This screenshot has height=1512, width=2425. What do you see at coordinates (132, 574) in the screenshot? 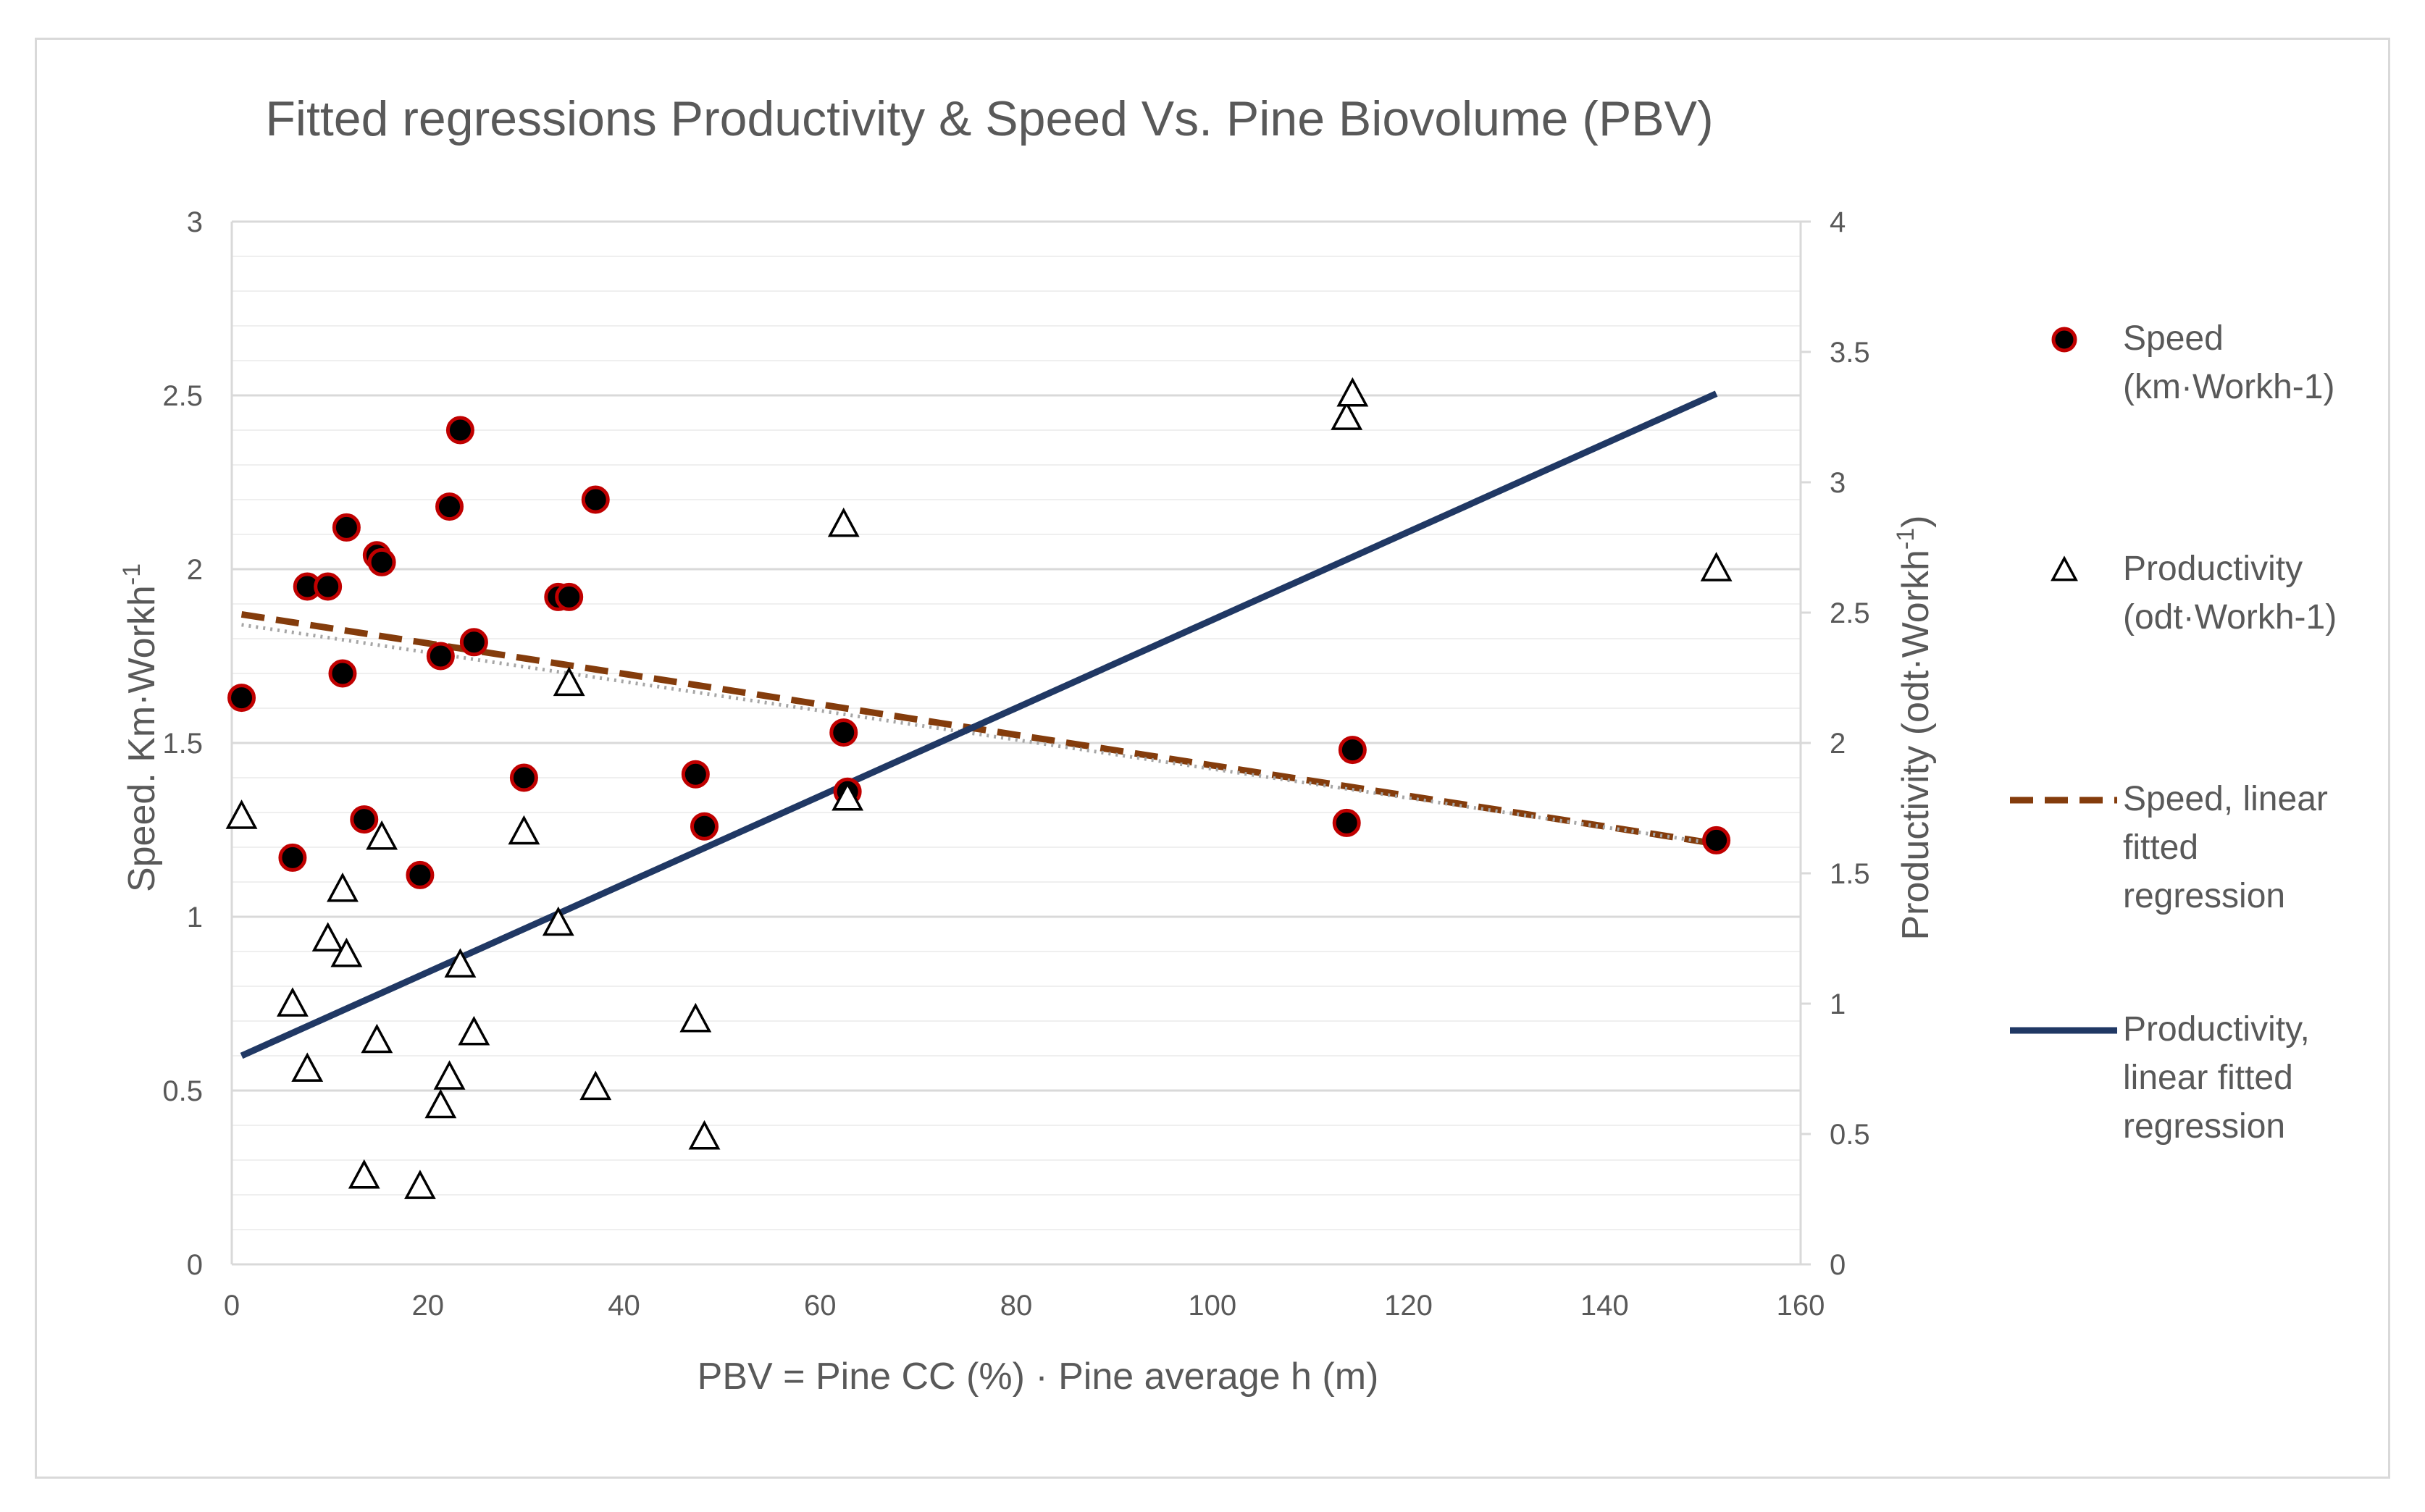
I see `y-axis-label-left-sup: -1` at bounding box center [132, 574].